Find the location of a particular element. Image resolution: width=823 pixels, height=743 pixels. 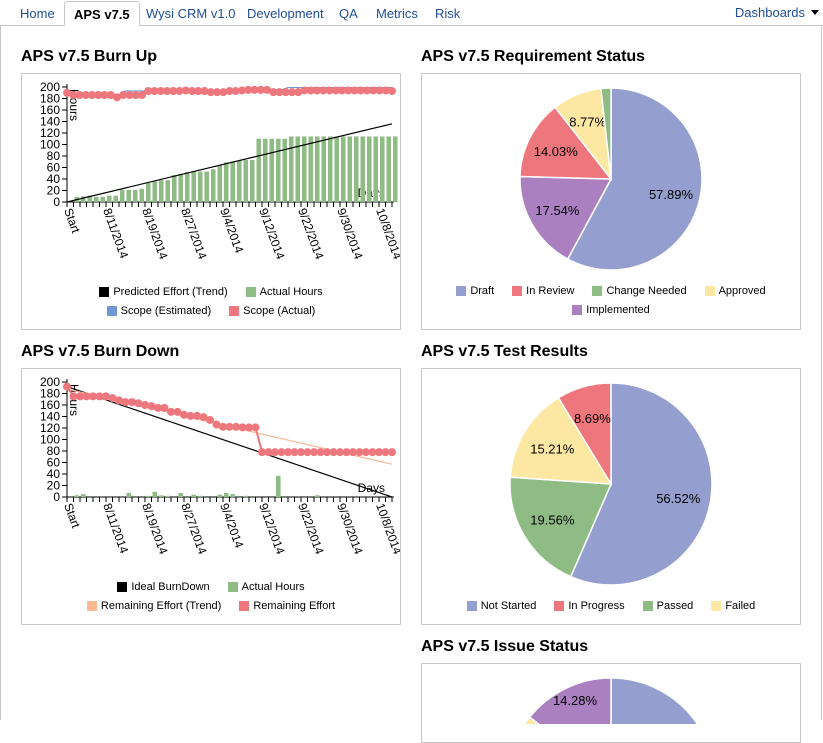

issue-status-chart: 14.28% is located at coordinates (611, 700).